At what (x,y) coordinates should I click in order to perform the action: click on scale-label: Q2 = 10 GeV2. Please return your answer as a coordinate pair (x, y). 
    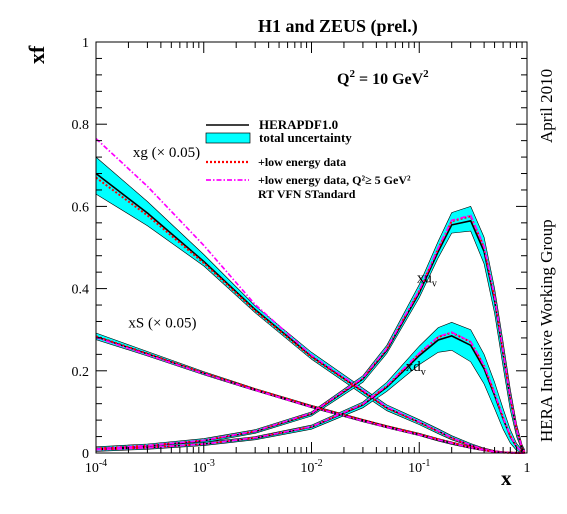
    Looking at the image, I should click on (383, 78).